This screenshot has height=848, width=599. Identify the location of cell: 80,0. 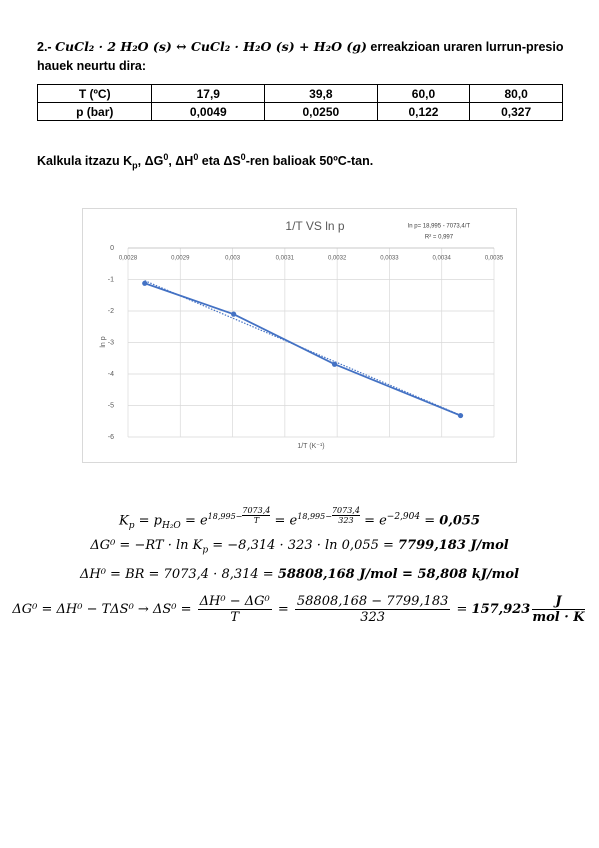
(516, 93).